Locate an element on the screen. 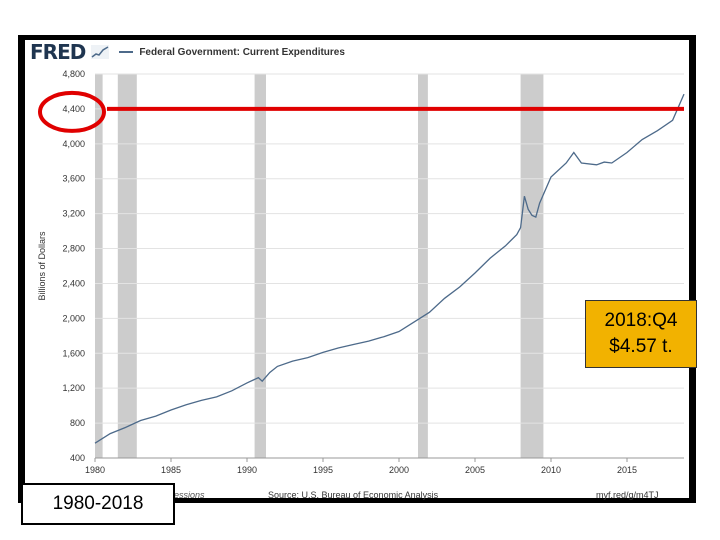  date-range-text: 1980-2018 is located at coordinates (98, 503).